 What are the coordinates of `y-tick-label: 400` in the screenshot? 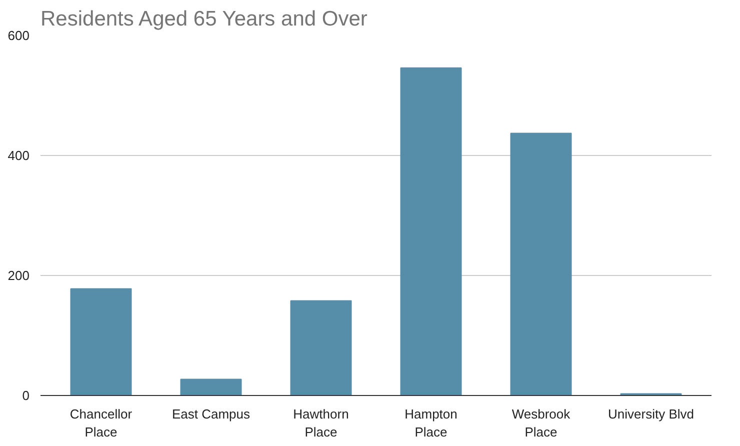 It's located at (19, 155).